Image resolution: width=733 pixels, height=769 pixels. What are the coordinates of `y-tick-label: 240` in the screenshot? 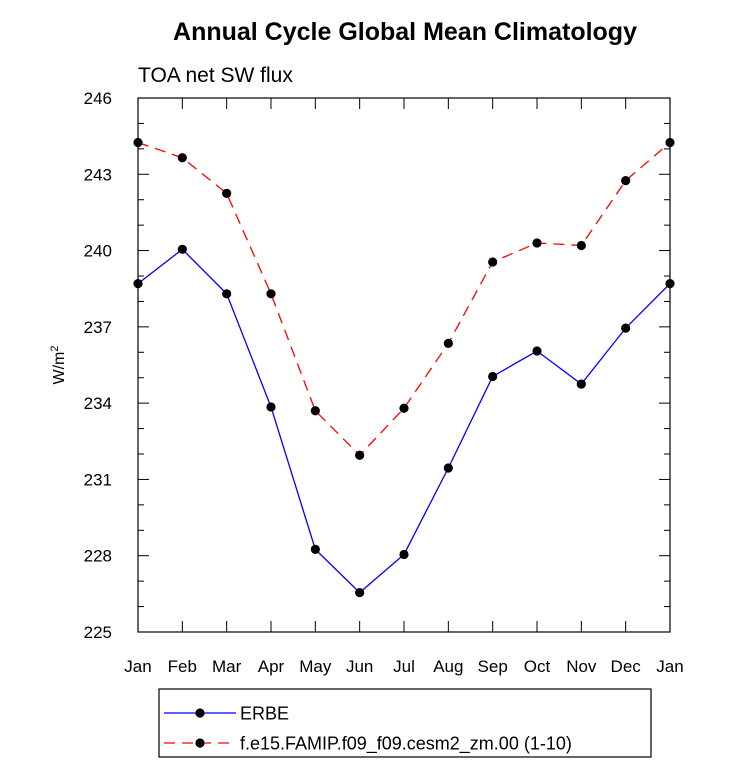 It's located at (98, 251).